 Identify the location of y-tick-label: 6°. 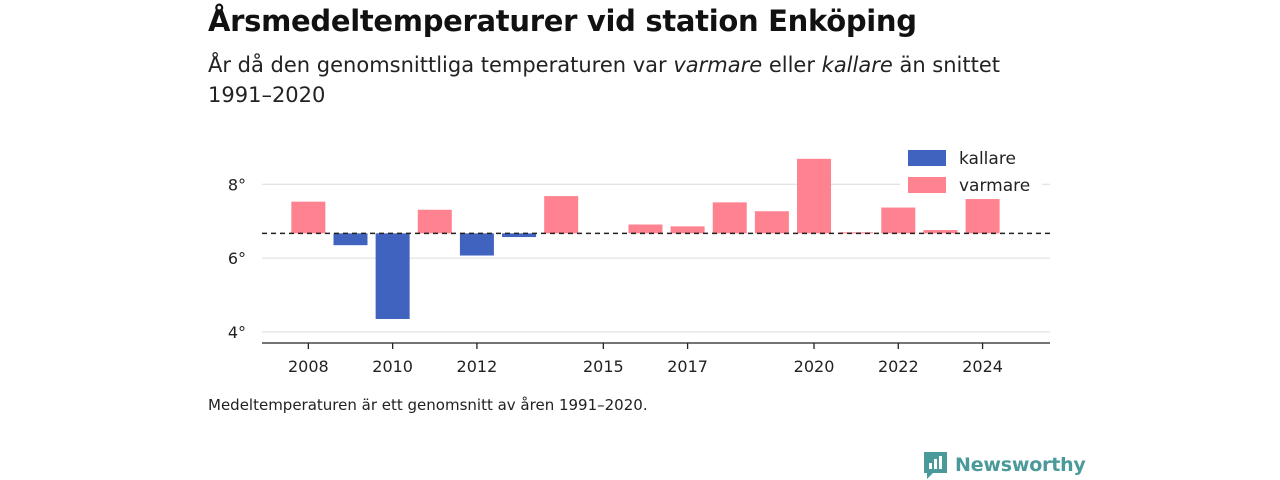
(237, 258).